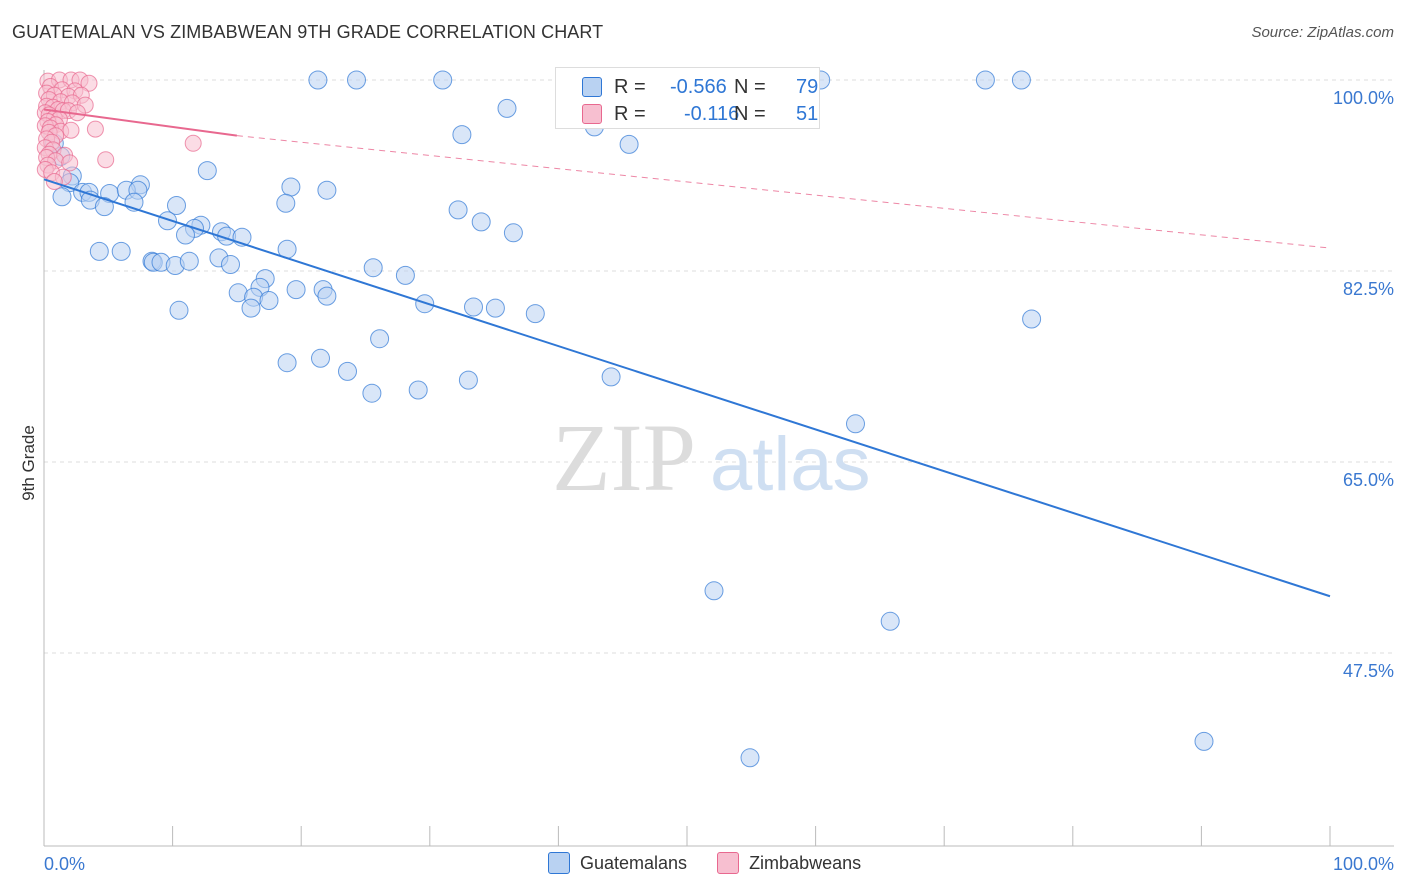 The image size is (1406, 892). I want to click on series-legend: Guatemalans Zimbabweans, so click(704, 863).